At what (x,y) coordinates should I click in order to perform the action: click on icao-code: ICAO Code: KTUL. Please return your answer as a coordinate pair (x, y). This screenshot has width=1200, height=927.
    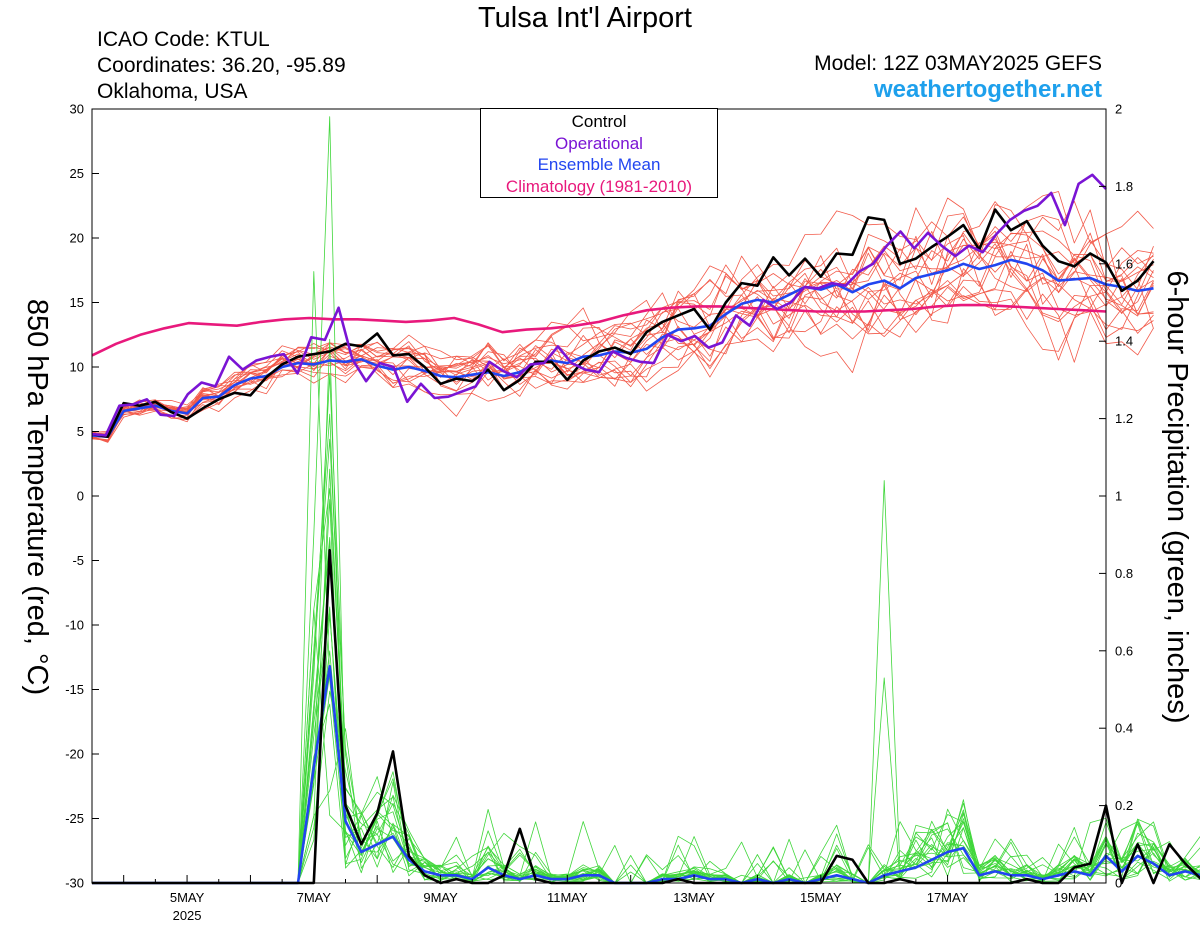
    Looking at the image, I should click on (183, 39).